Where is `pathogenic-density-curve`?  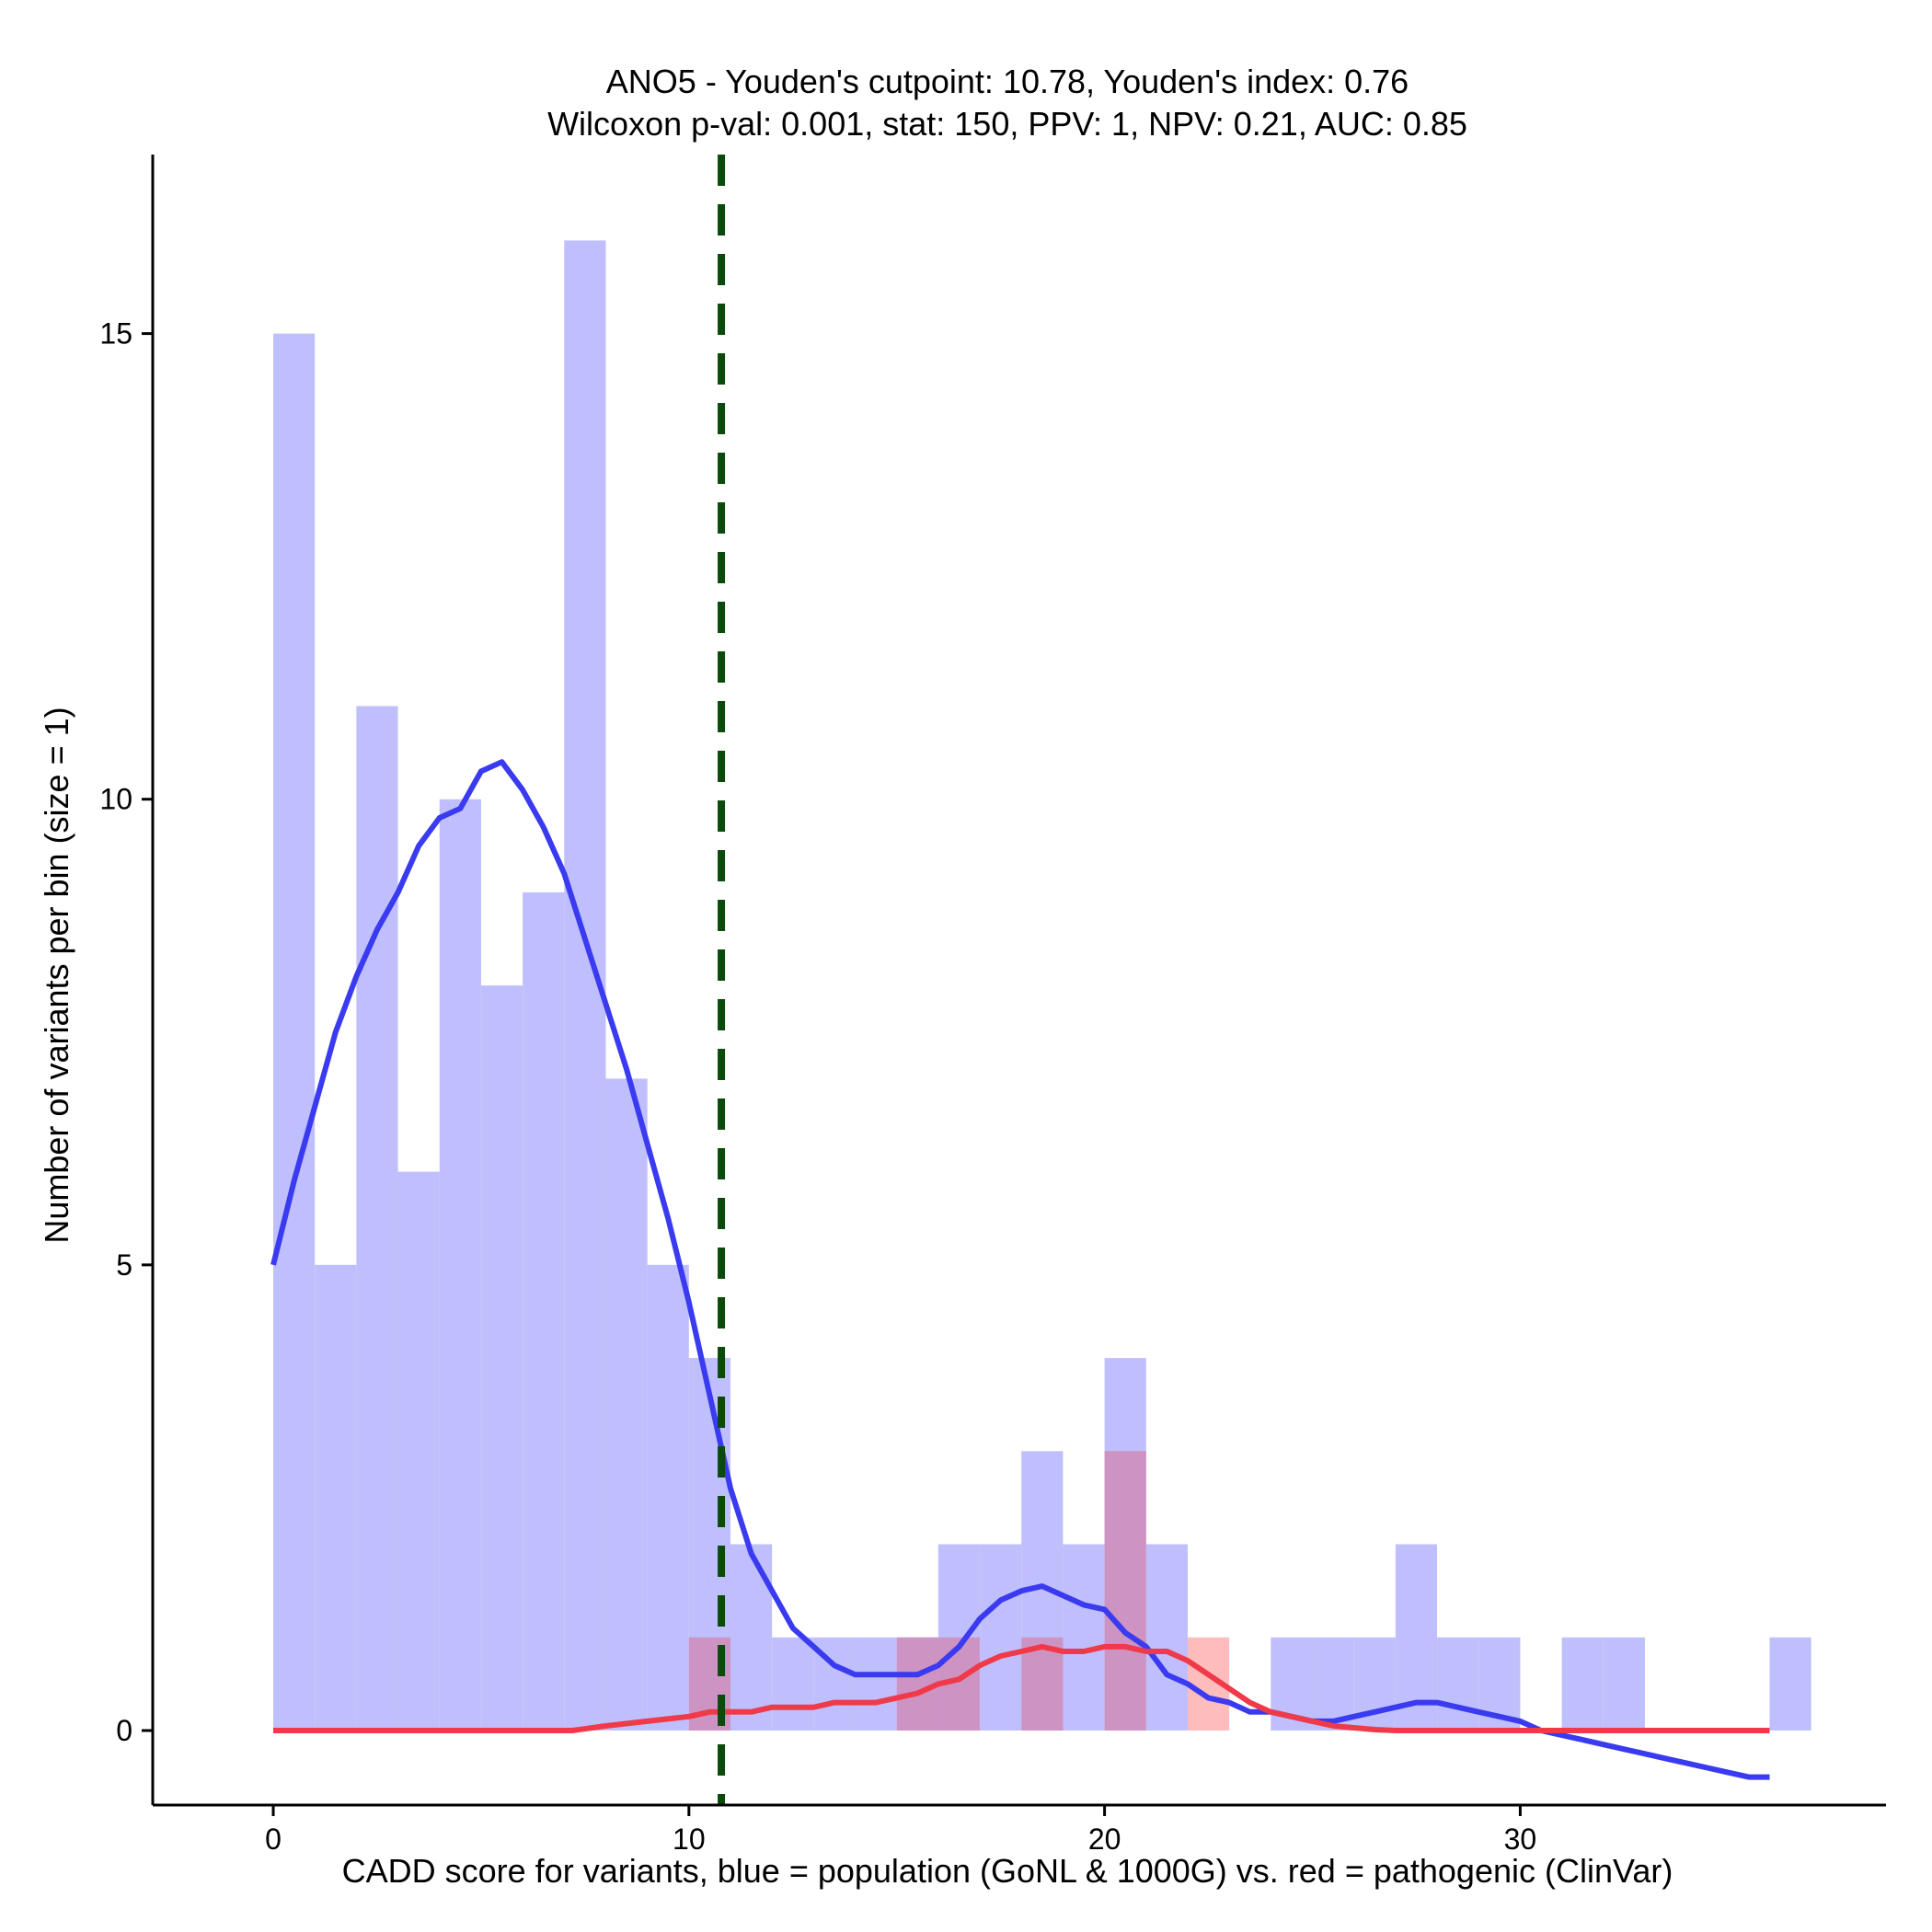
pathogenic-density-curve is located at coordinates (1021, 1688).